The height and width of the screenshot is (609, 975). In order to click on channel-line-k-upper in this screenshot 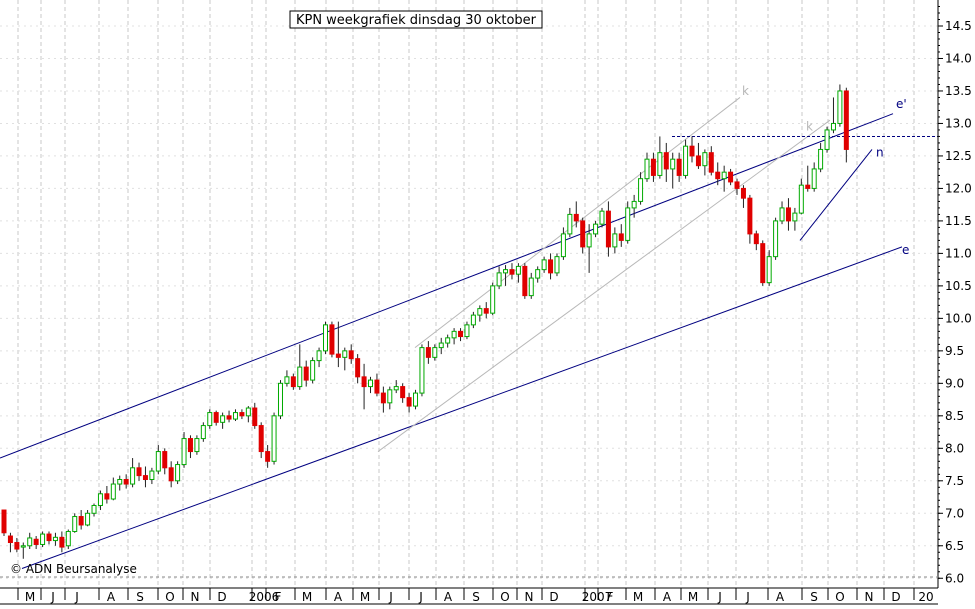, I will do `click(577, 222)`.